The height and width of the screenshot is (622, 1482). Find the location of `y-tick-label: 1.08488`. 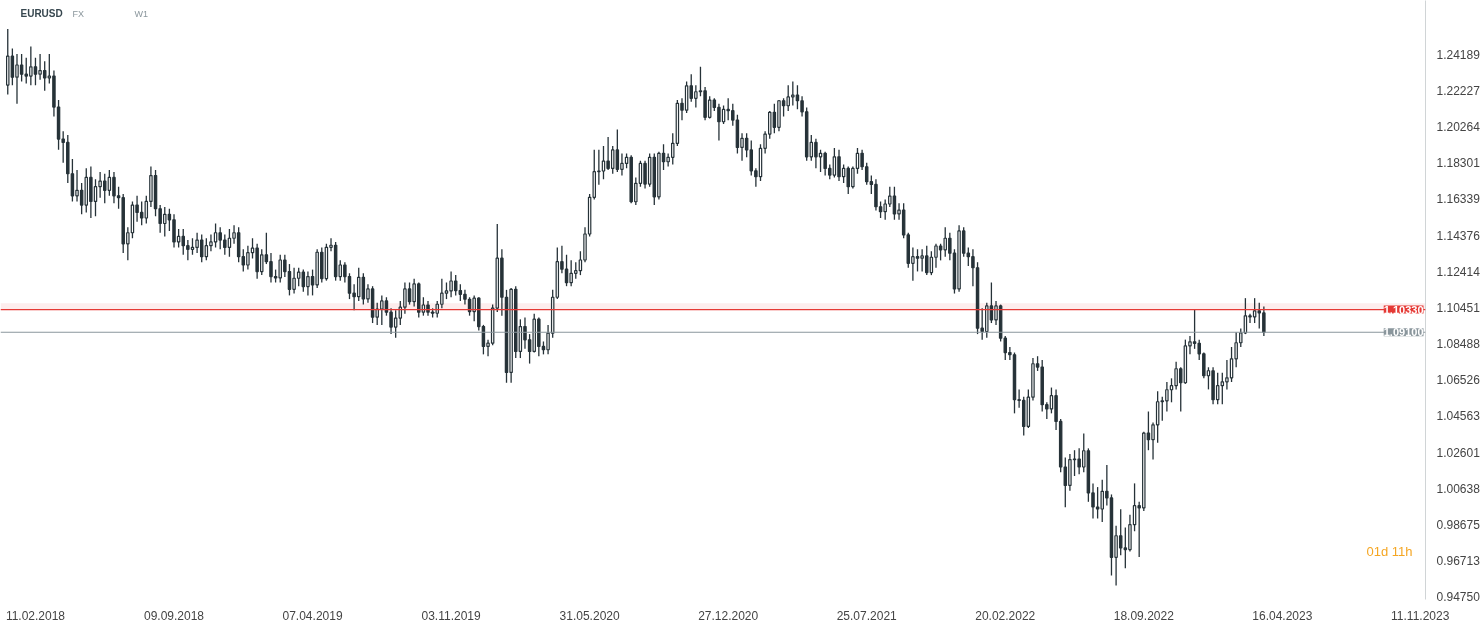

y-tick-label: 1.08488 is located at coordinates (1458, 344).